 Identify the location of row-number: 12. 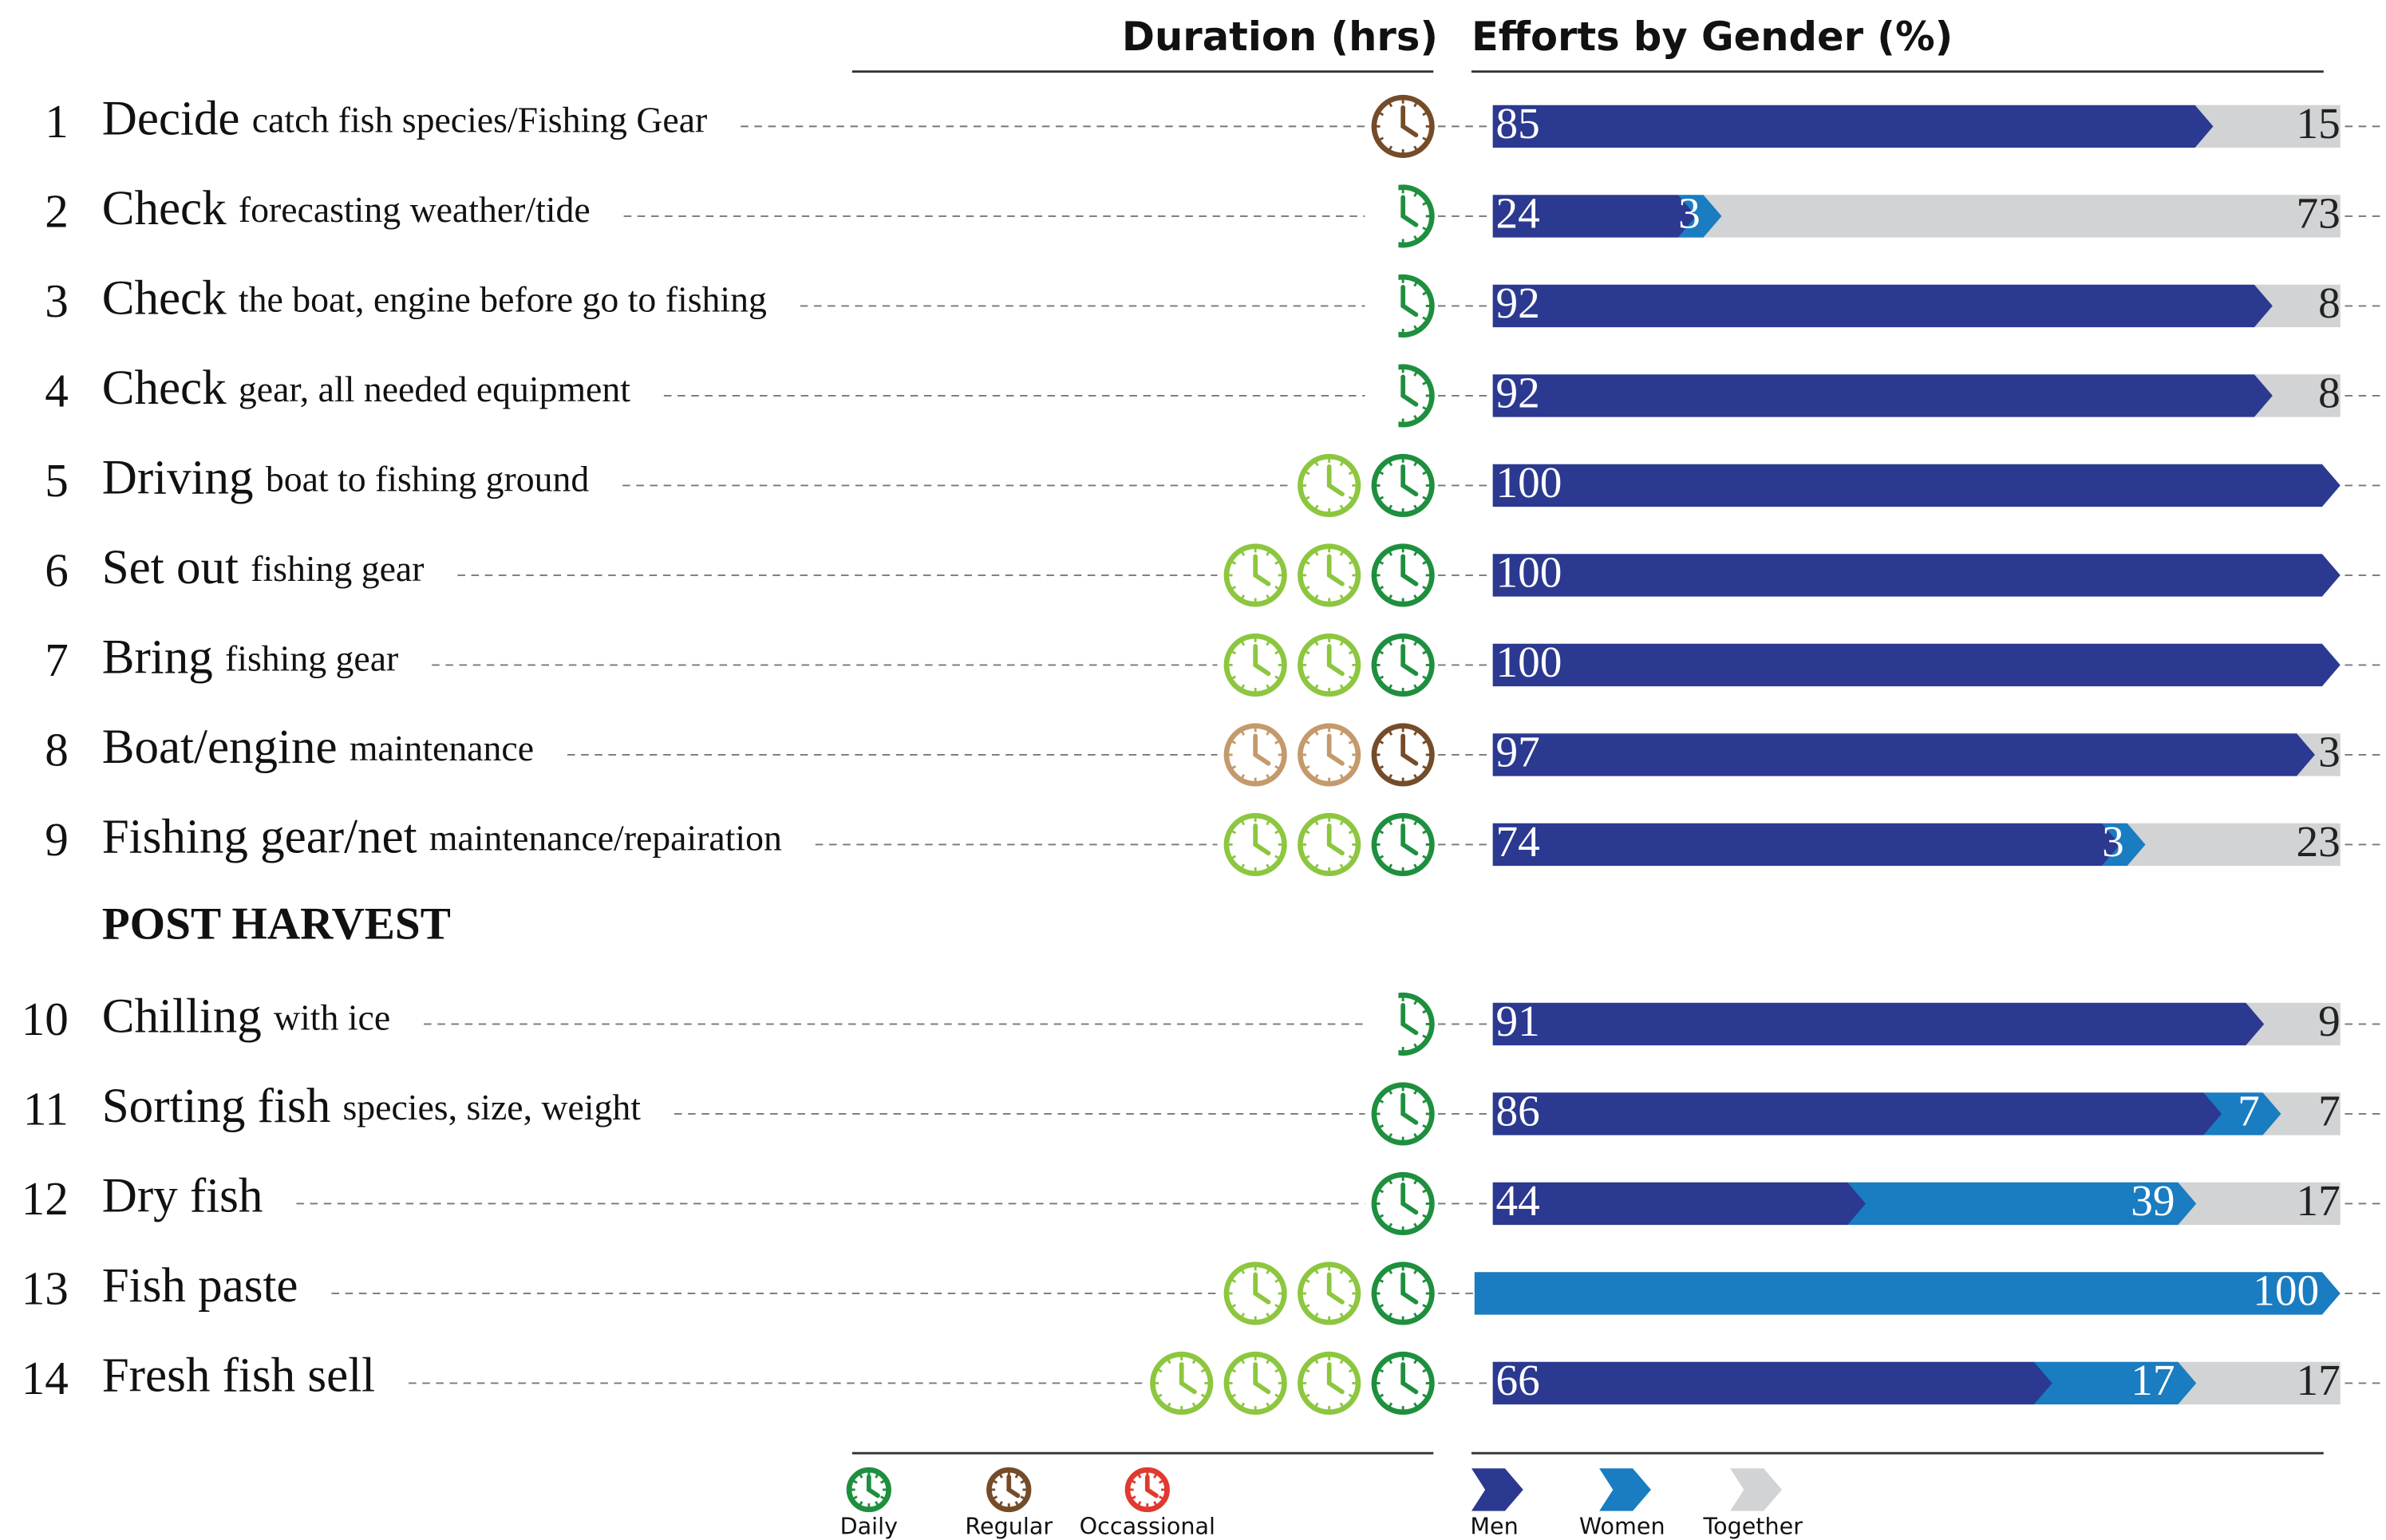
(45, 1198).